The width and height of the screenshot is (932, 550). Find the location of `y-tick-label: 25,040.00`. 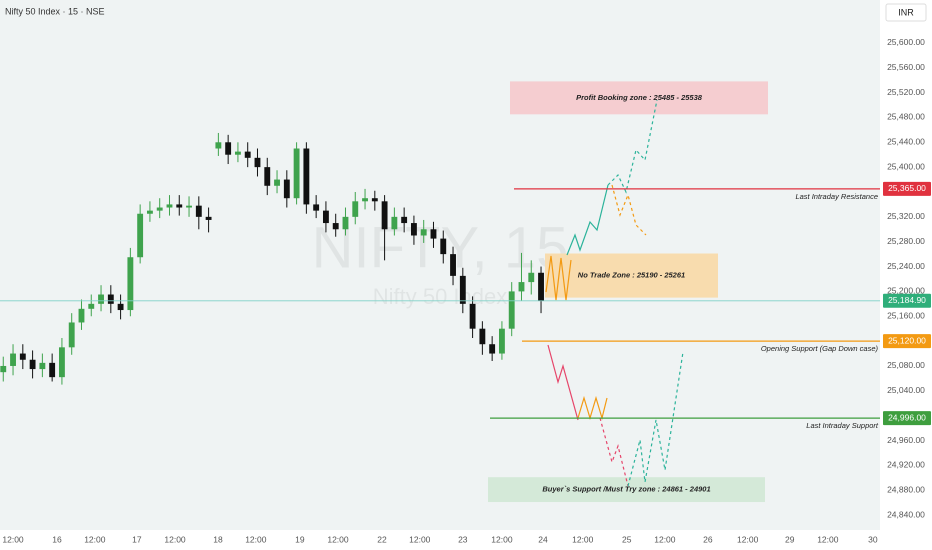

y-tick-label: 25,040.00 is located at coordinates (906, 390).